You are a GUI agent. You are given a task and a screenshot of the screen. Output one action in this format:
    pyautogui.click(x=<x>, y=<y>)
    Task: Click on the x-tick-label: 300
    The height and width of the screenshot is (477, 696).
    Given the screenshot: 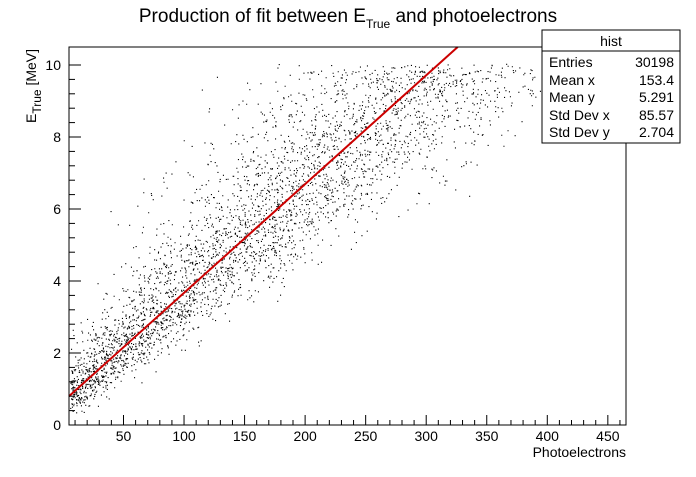 What is the action you would take?
    pyautogui.click(x=427, y=436)
    